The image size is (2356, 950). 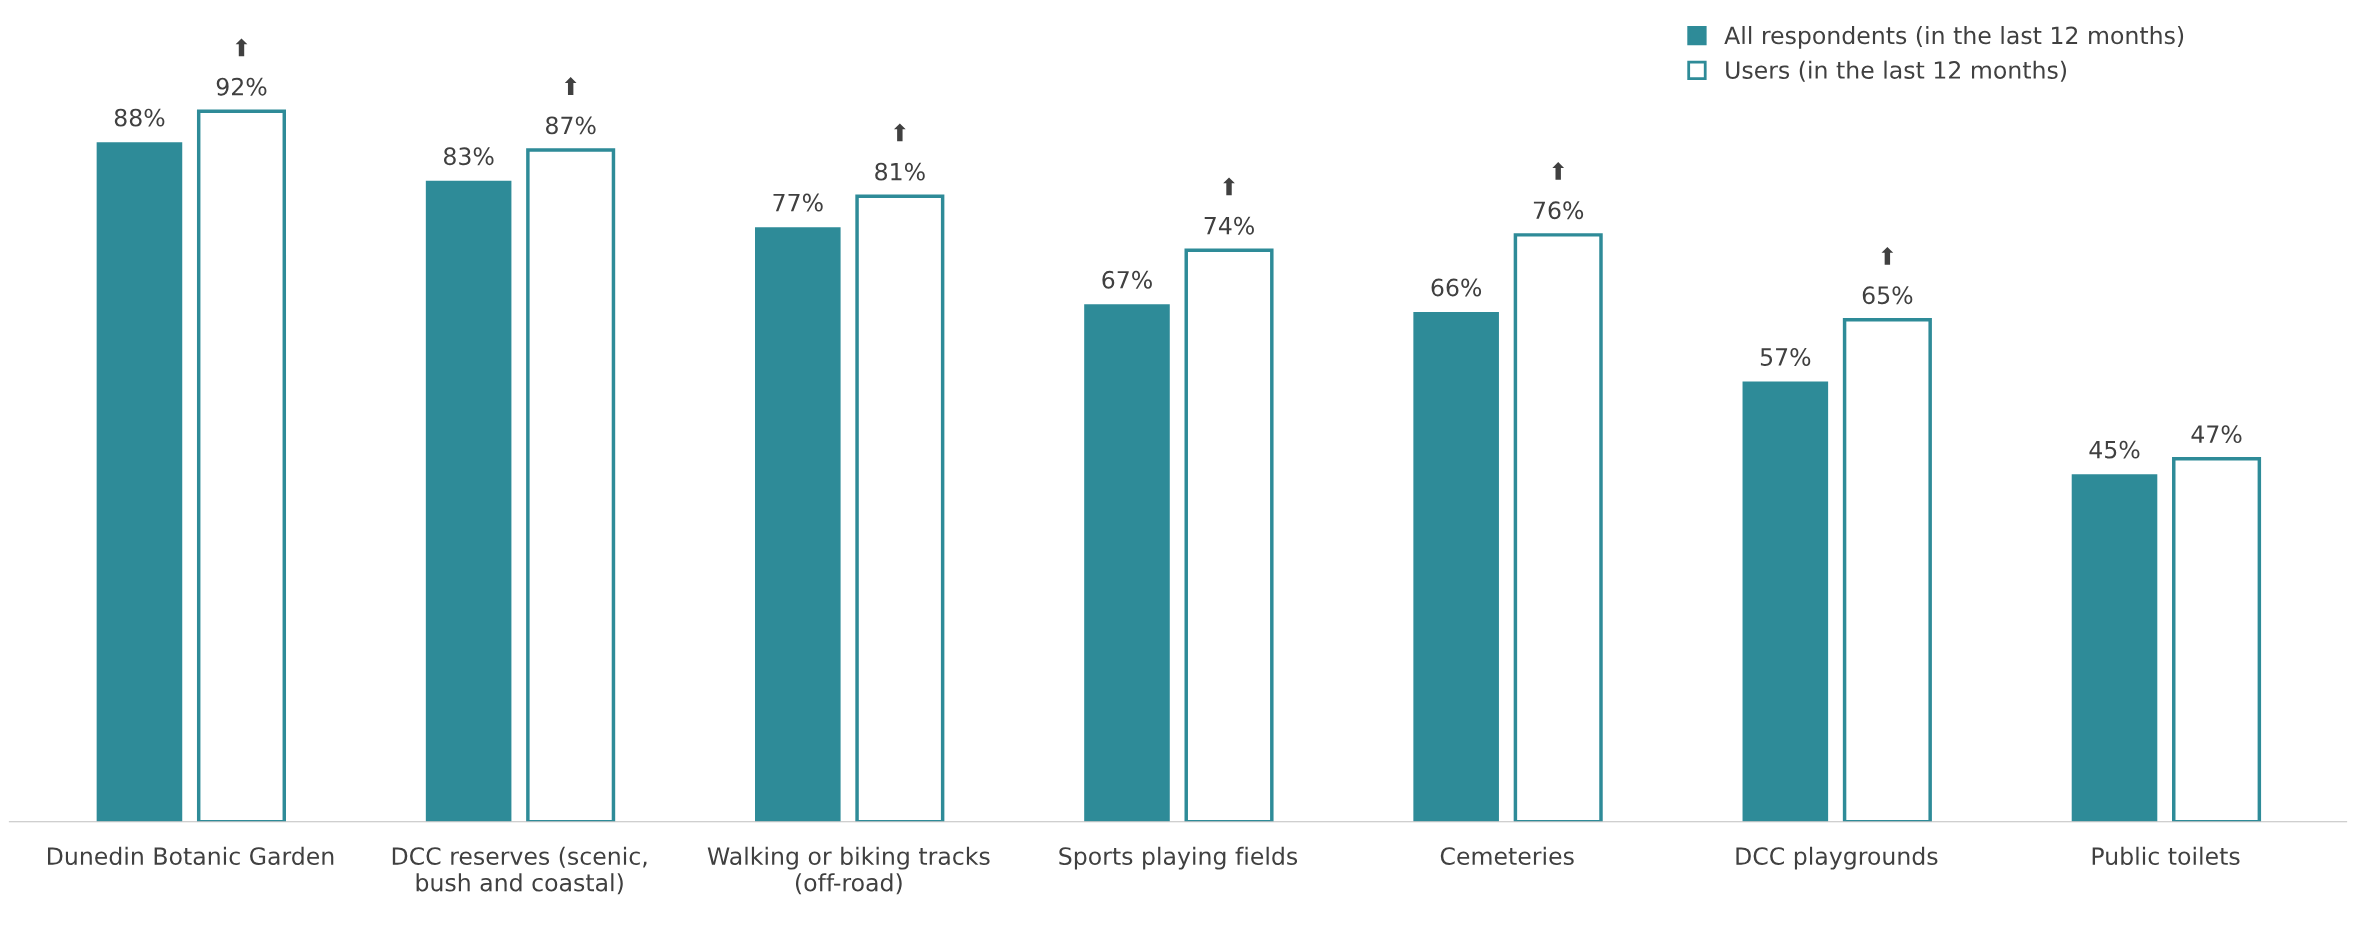 I want to click on data-label: 66%, so click(x=1456, y=287).